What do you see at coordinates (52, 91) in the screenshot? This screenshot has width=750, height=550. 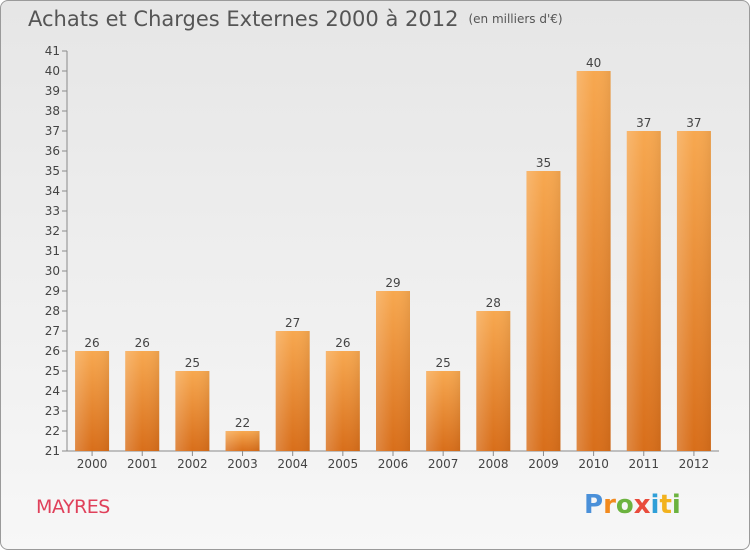 I see `y-tick-label: 39` at bounding box center [52, 91].